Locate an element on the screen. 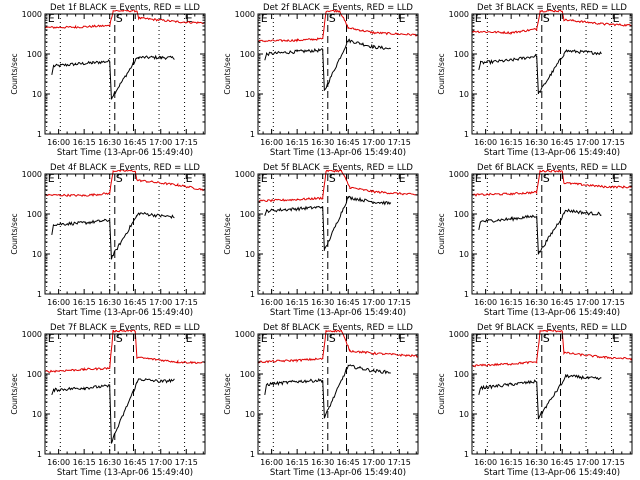  panel-title: Det 5f BLACK = Events, RED = LLD is located at coordinates (338, 168).